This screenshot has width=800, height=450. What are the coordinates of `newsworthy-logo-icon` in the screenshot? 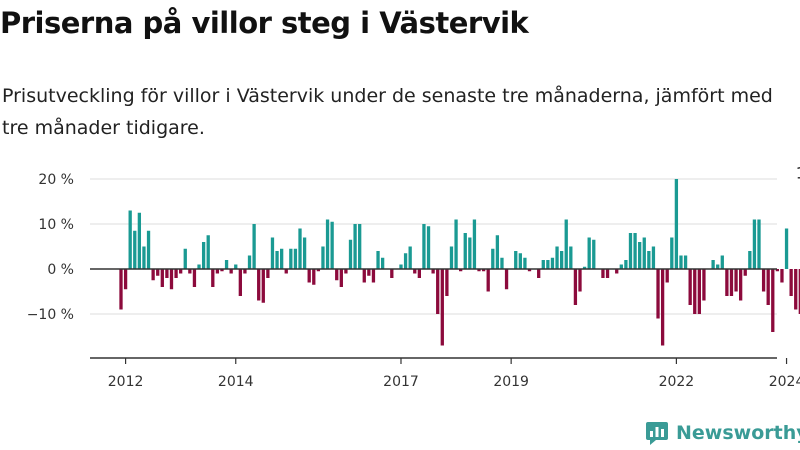 It's located at (657, 433).